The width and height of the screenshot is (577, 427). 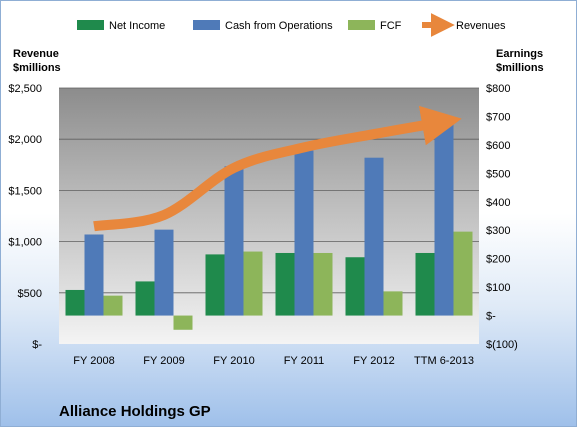 I want to click on right-tick-label-8: $700, so click(x=498, y=117).